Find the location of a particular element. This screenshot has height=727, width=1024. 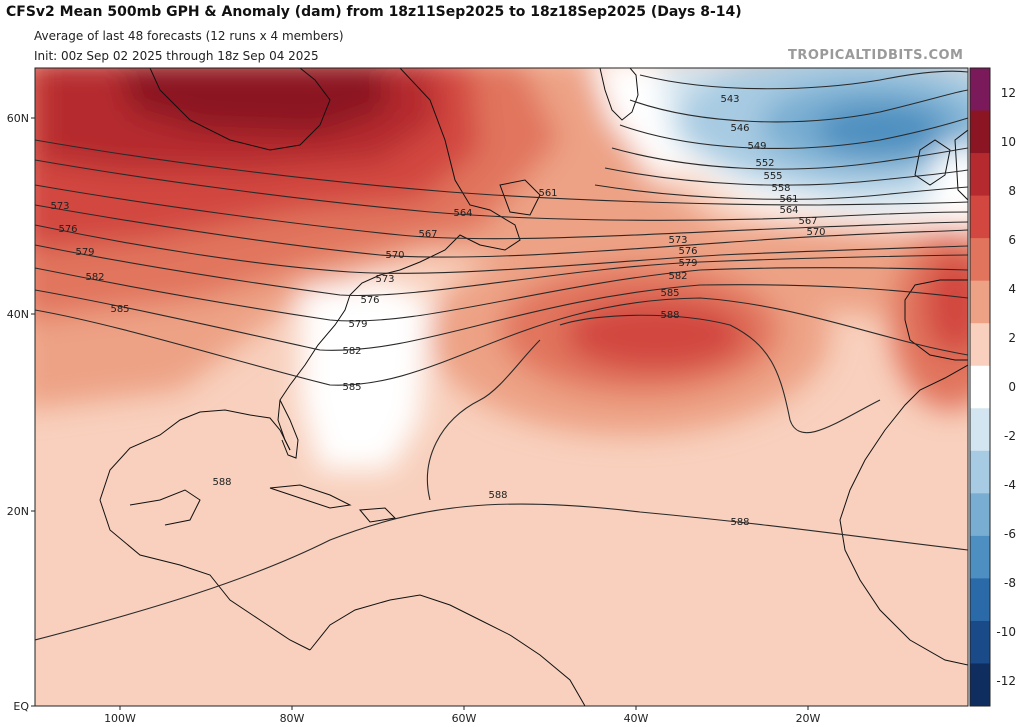

lon-label: 80W is located at coordinates (292, 718).